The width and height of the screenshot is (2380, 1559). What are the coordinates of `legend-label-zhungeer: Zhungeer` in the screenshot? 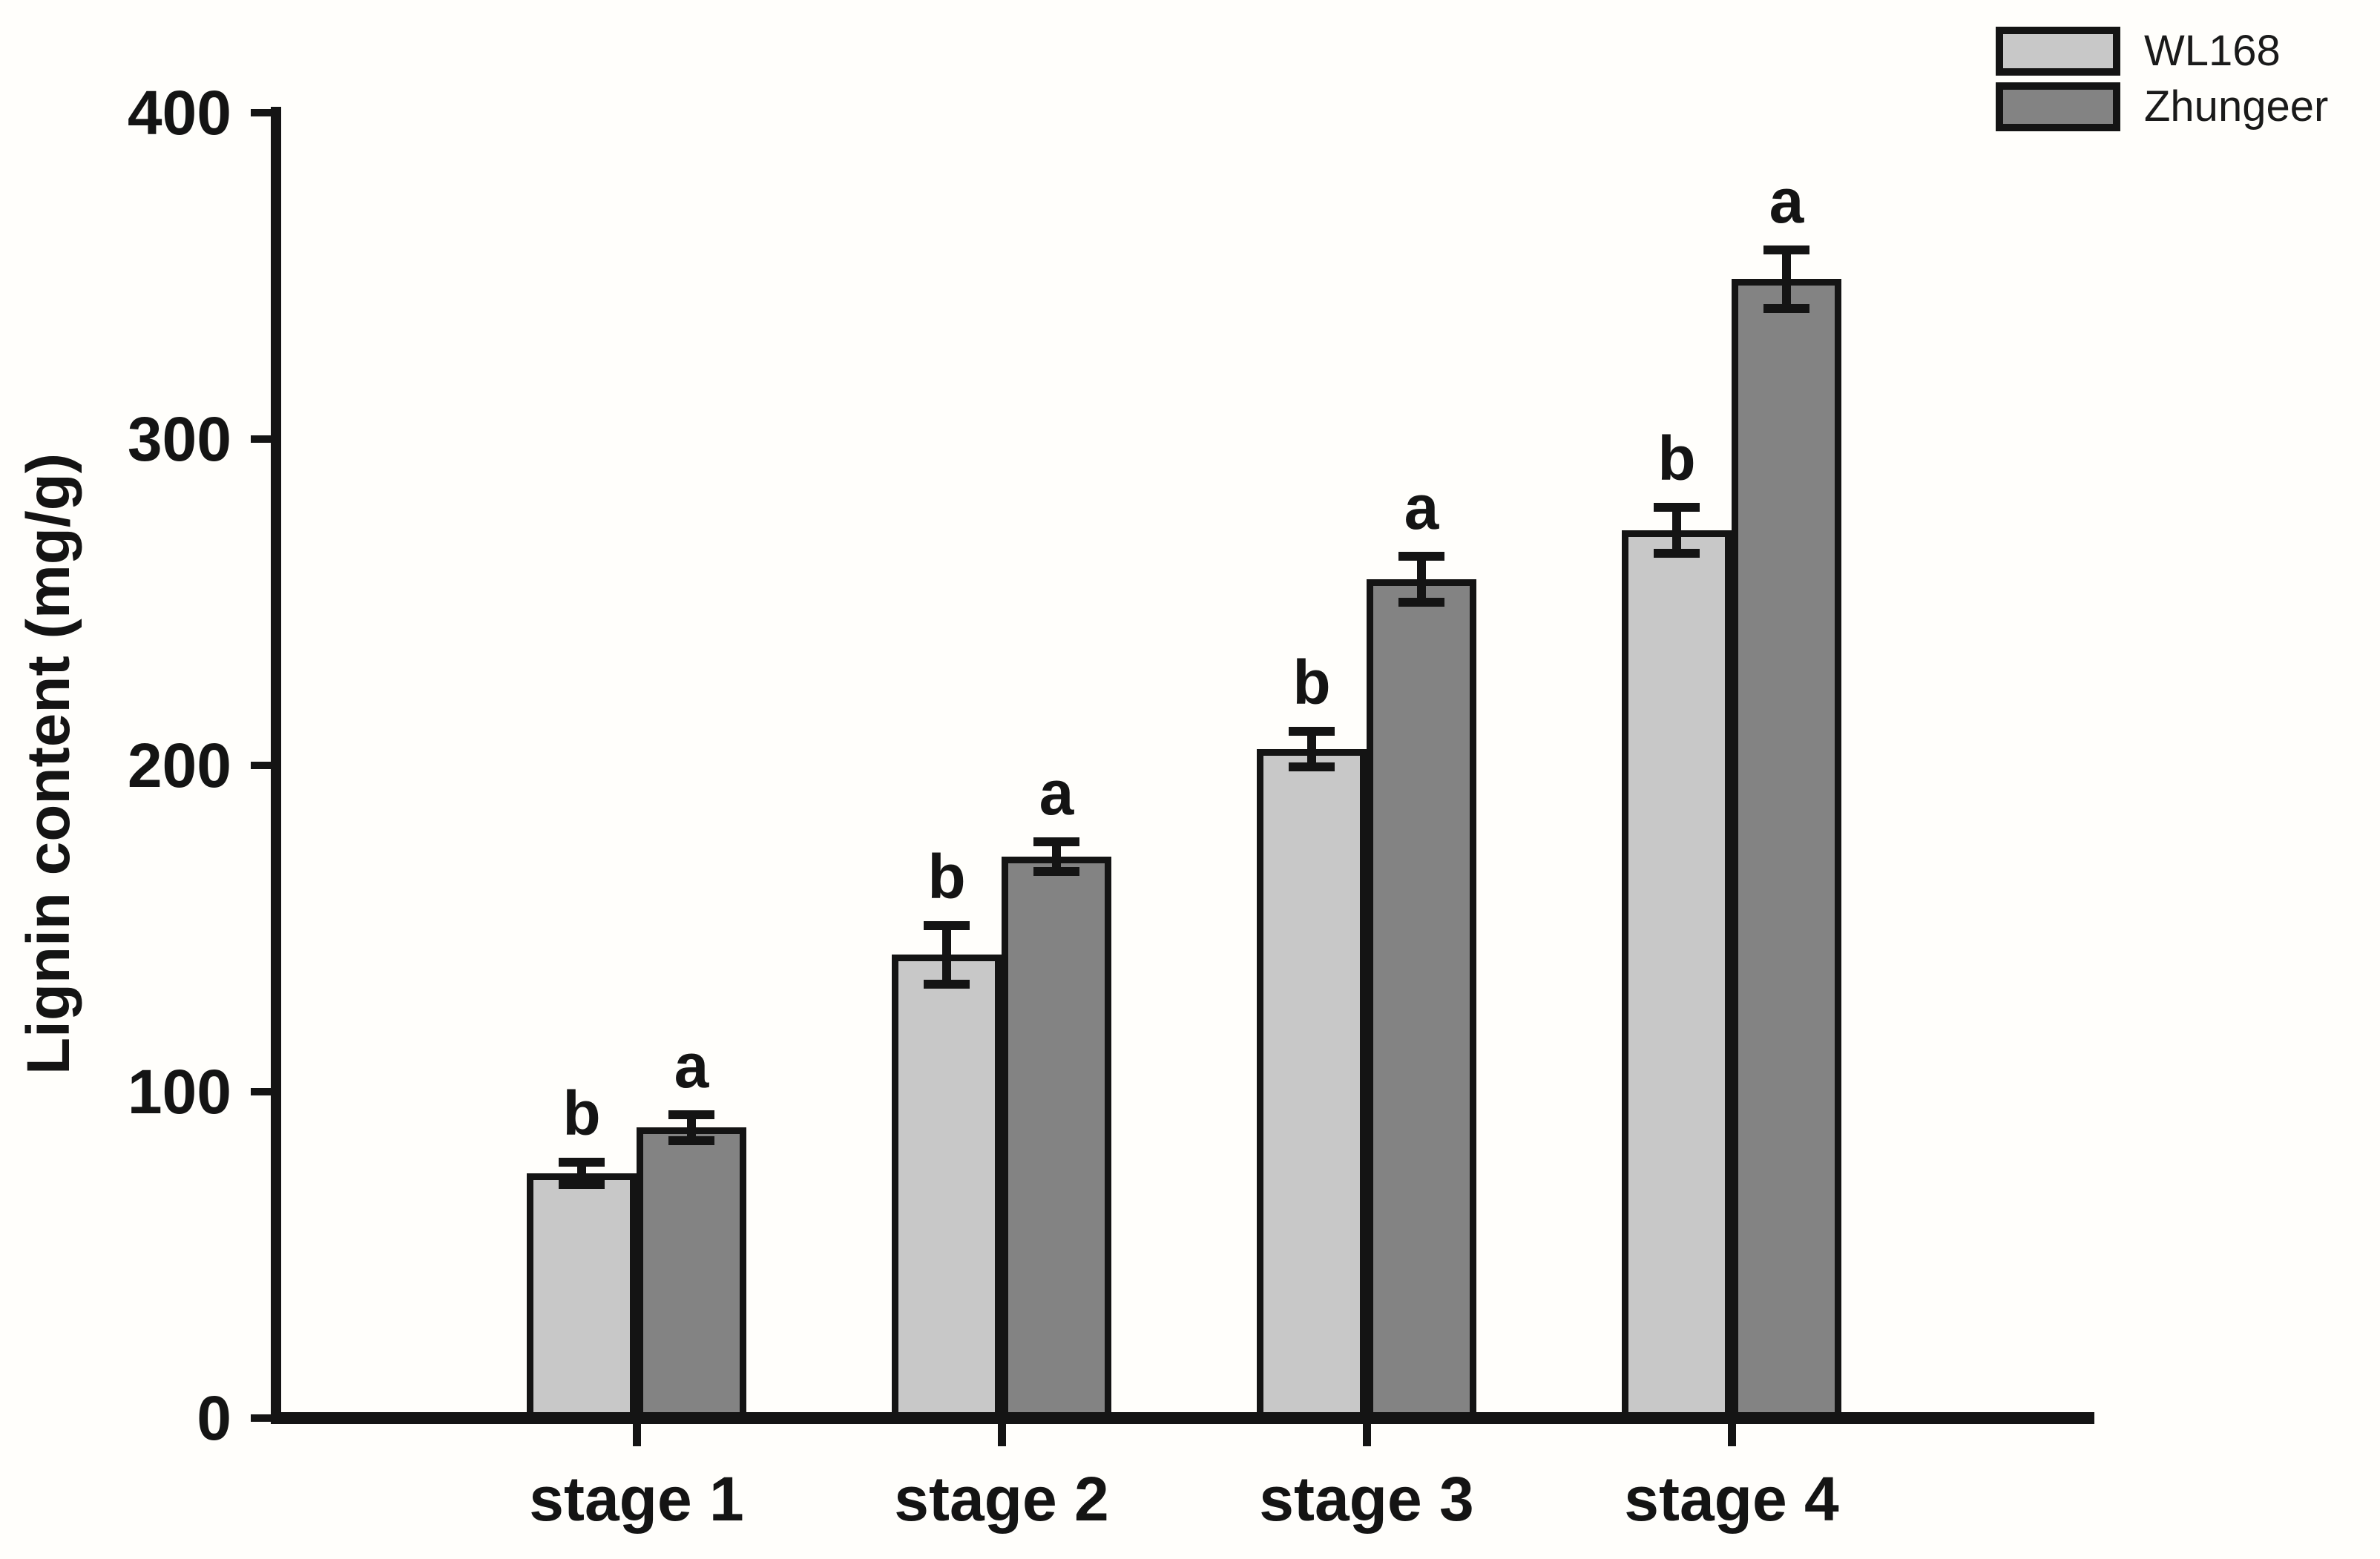 It's located at (2237, 107).